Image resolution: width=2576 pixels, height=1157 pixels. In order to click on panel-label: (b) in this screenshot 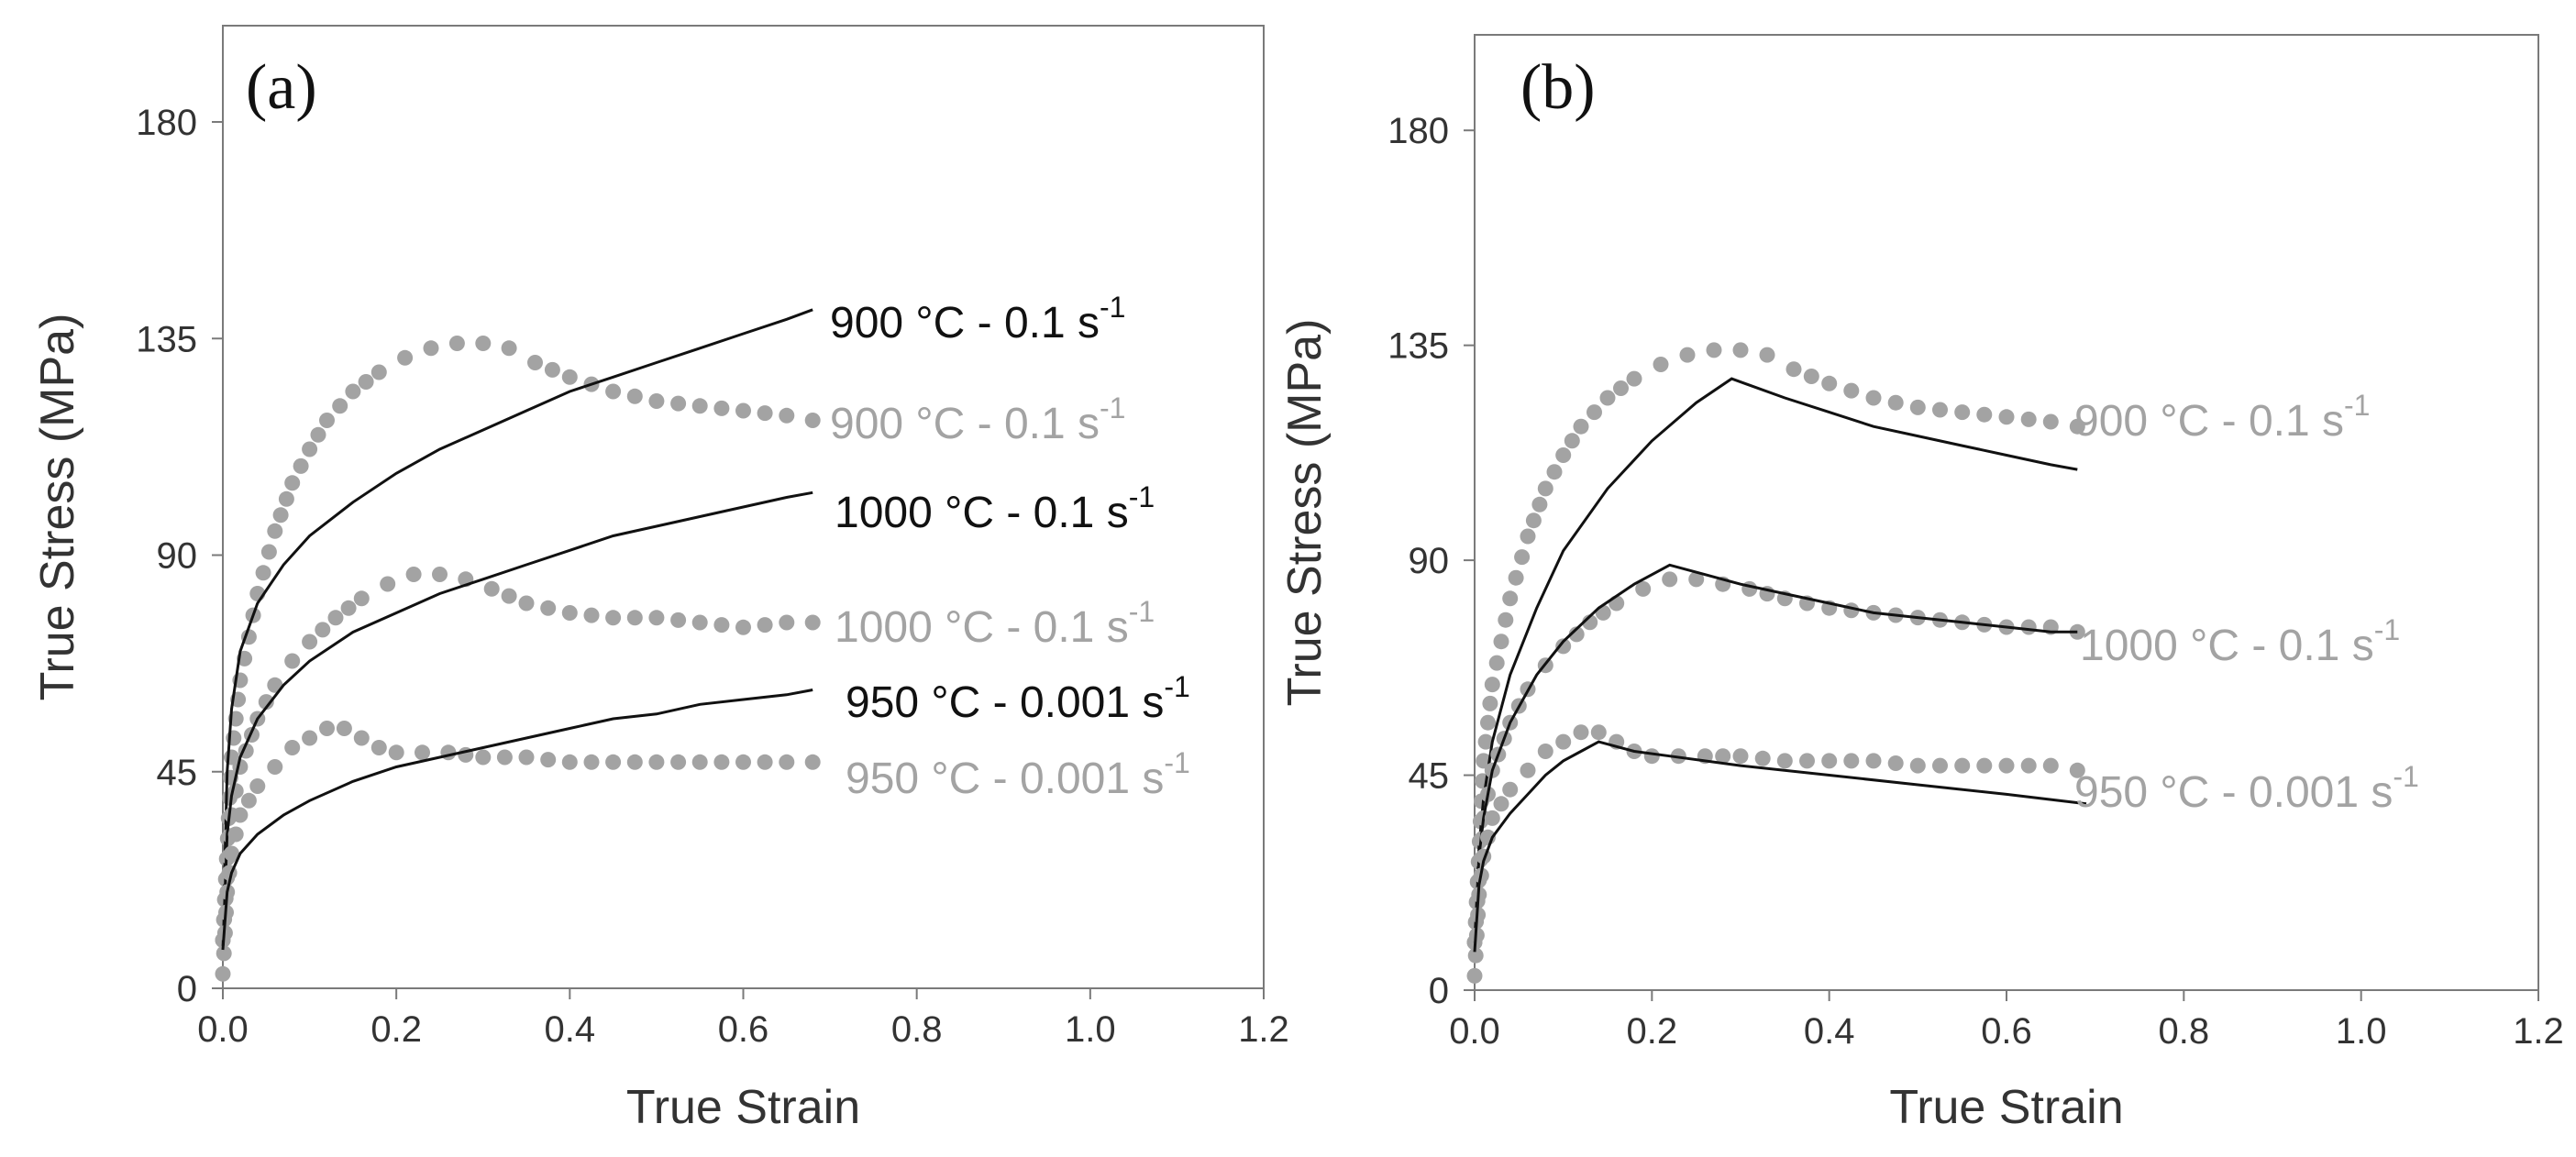, I will do `click(1558, 87)`.